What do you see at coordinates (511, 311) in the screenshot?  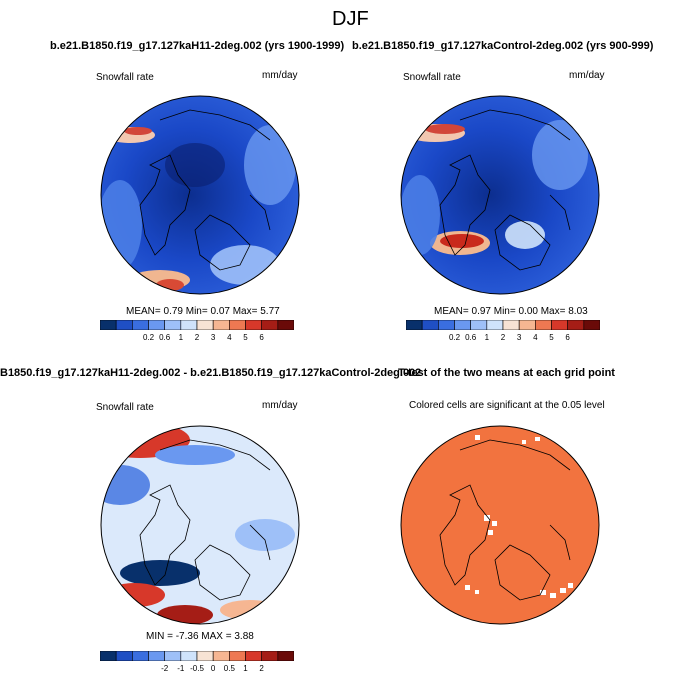 I see `panel2-stats: MEAN= 0.97 Min= 0.00 Max= 8.03` at bounding box center [511, 311].